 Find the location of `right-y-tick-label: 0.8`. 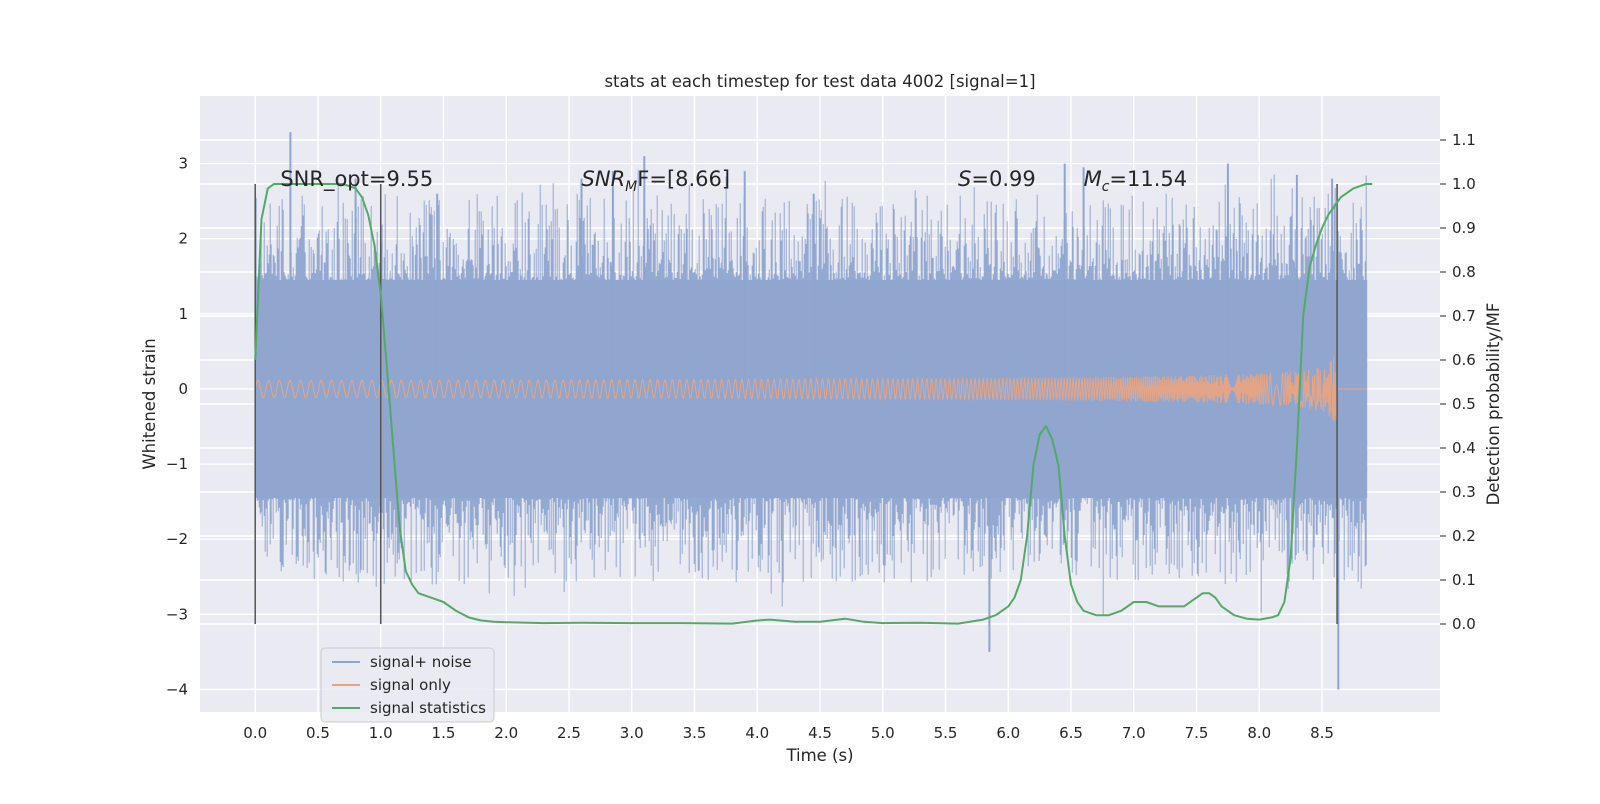

right-y-tick-label: 0.8 is located at coordinates (1464, 272).